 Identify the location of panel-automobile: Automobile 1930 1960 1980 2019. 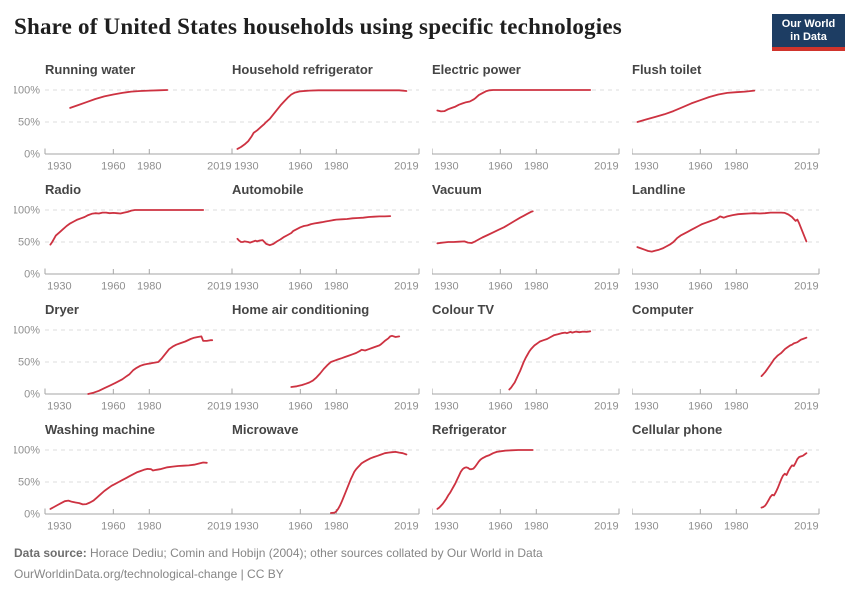
(332, 236).